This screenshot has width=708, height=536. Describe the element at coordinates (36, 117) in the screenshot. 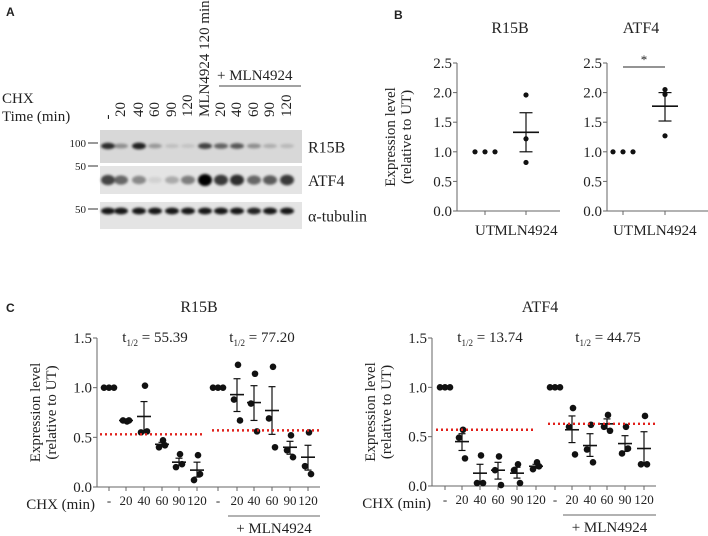

I see `time-row-label: Time (min)` at that location.